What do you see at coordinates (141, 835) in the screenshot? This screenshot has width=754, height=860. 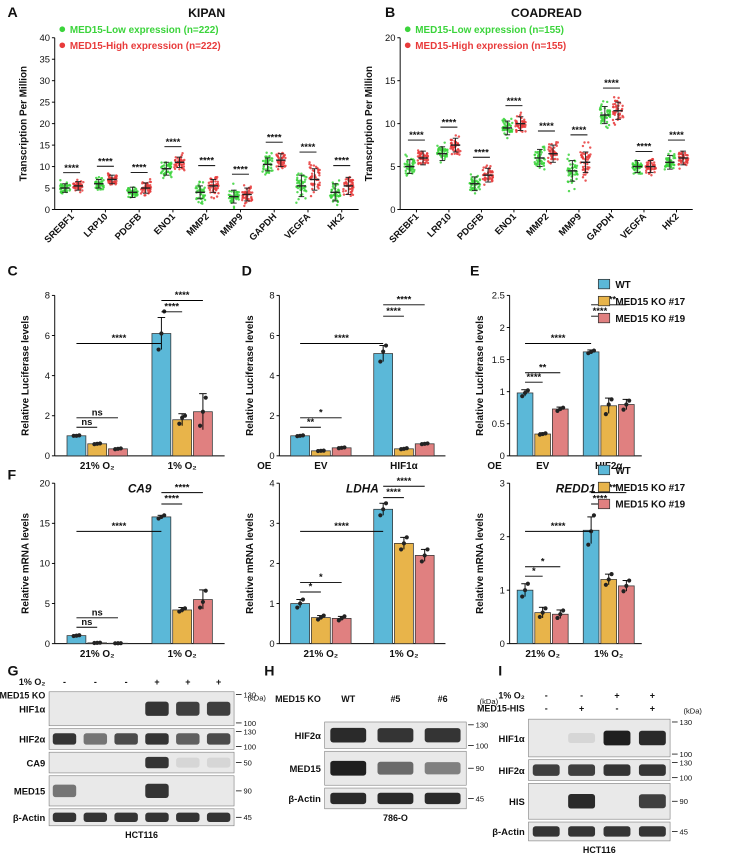 I see `cell-line-label: HCT116` at bounding box center [141, 835].